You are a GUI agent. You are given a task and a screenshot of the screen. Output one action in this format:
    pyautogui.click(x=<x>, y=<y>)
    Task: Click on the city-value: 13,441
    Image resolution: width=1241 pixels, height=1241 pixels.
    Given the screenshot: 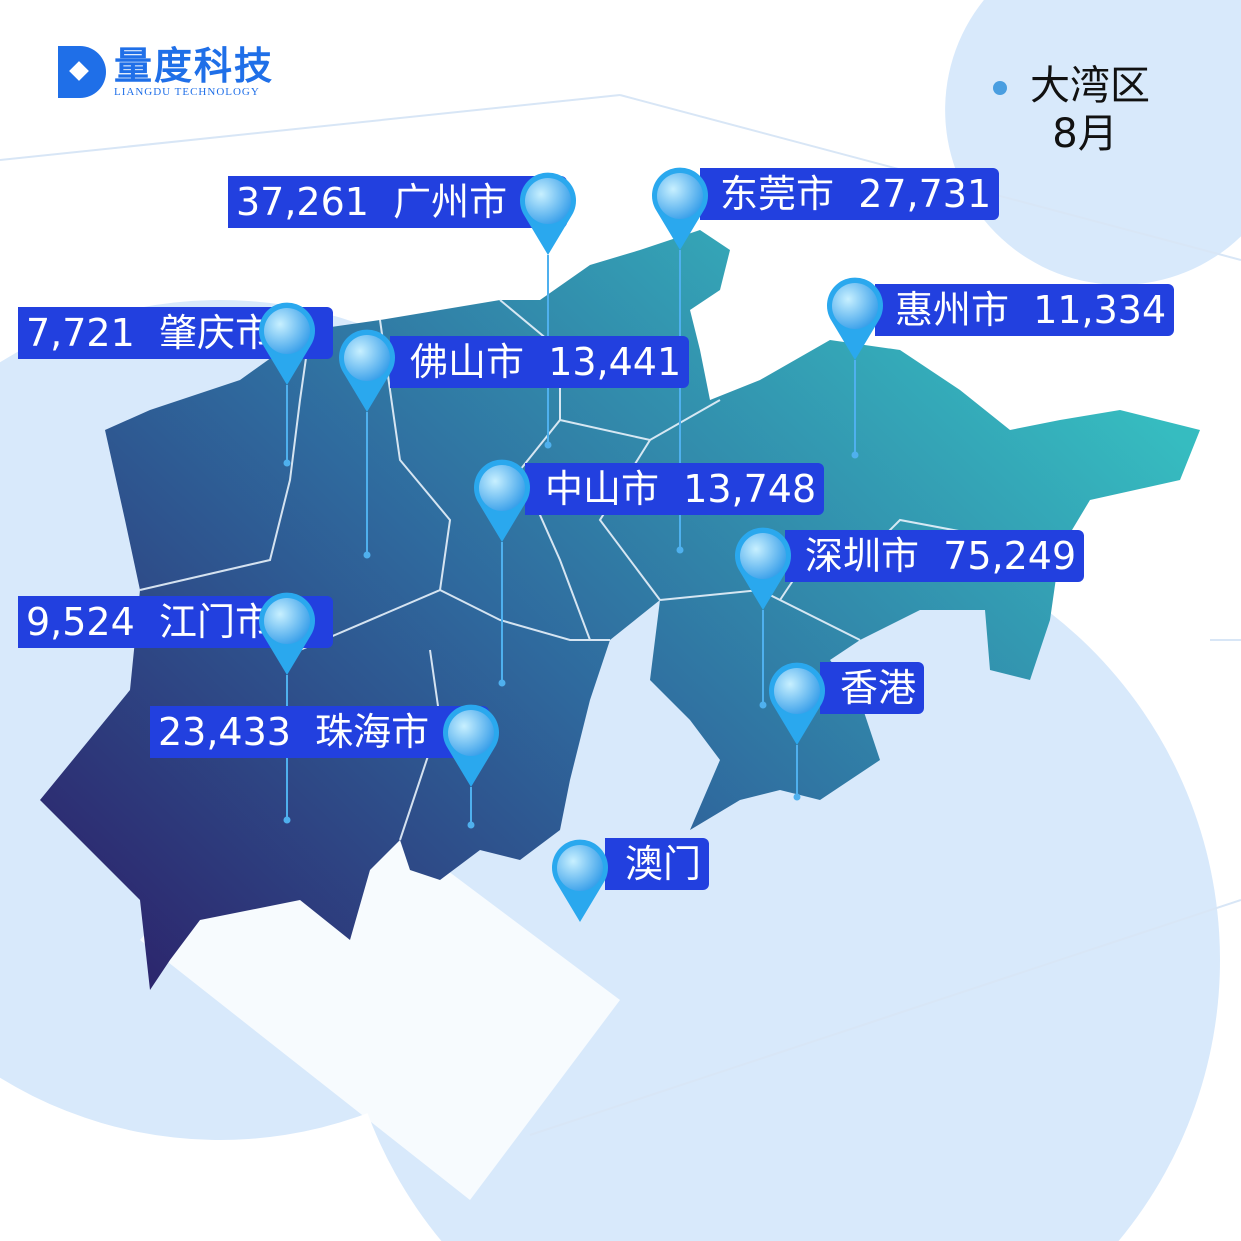 What is the action you would take?
    pyautogui.click(x=615, y=362)
    